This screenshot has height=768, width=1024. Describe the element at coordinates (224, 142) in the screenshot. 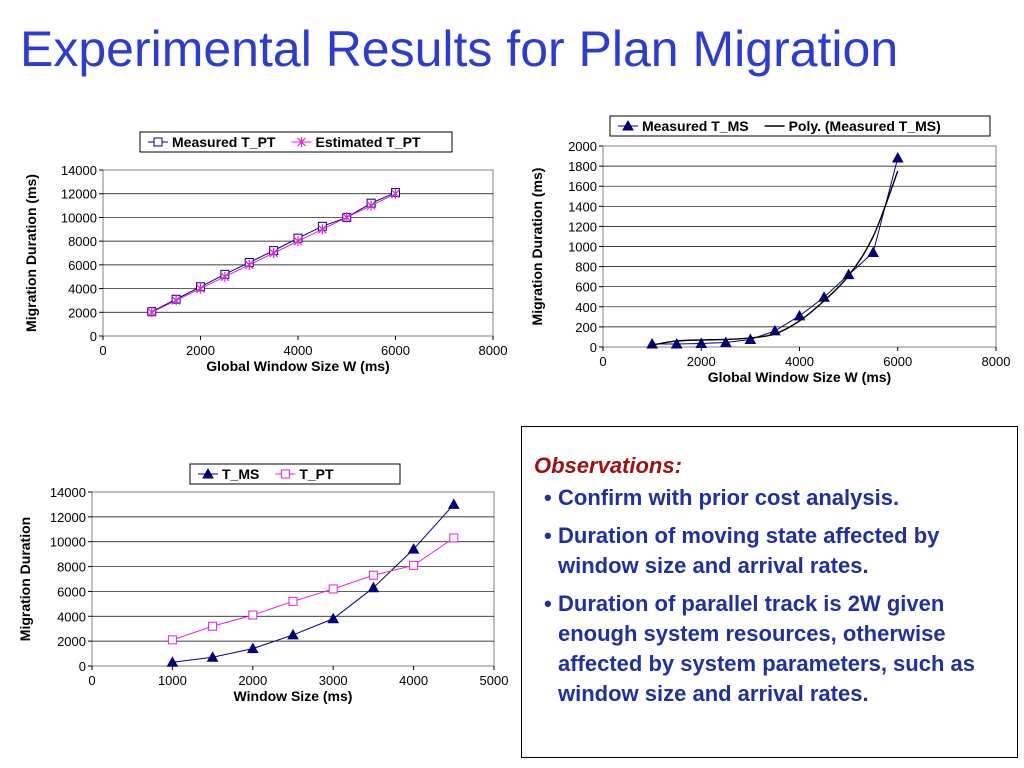

I see `legend-label: Measured T_PT` at that location.